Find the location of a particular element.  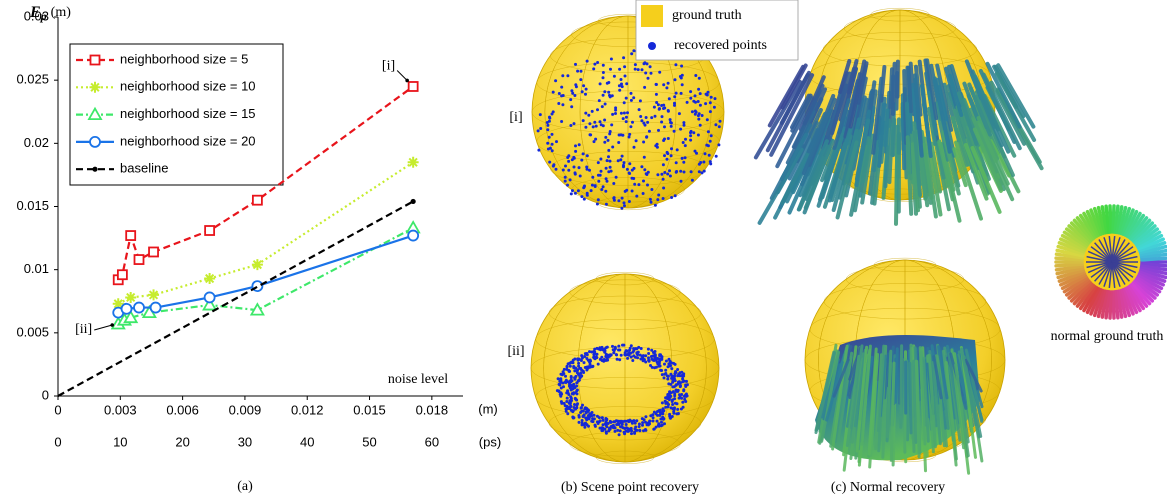

caption: normal ground truth is located at coordinates (1107, 336).